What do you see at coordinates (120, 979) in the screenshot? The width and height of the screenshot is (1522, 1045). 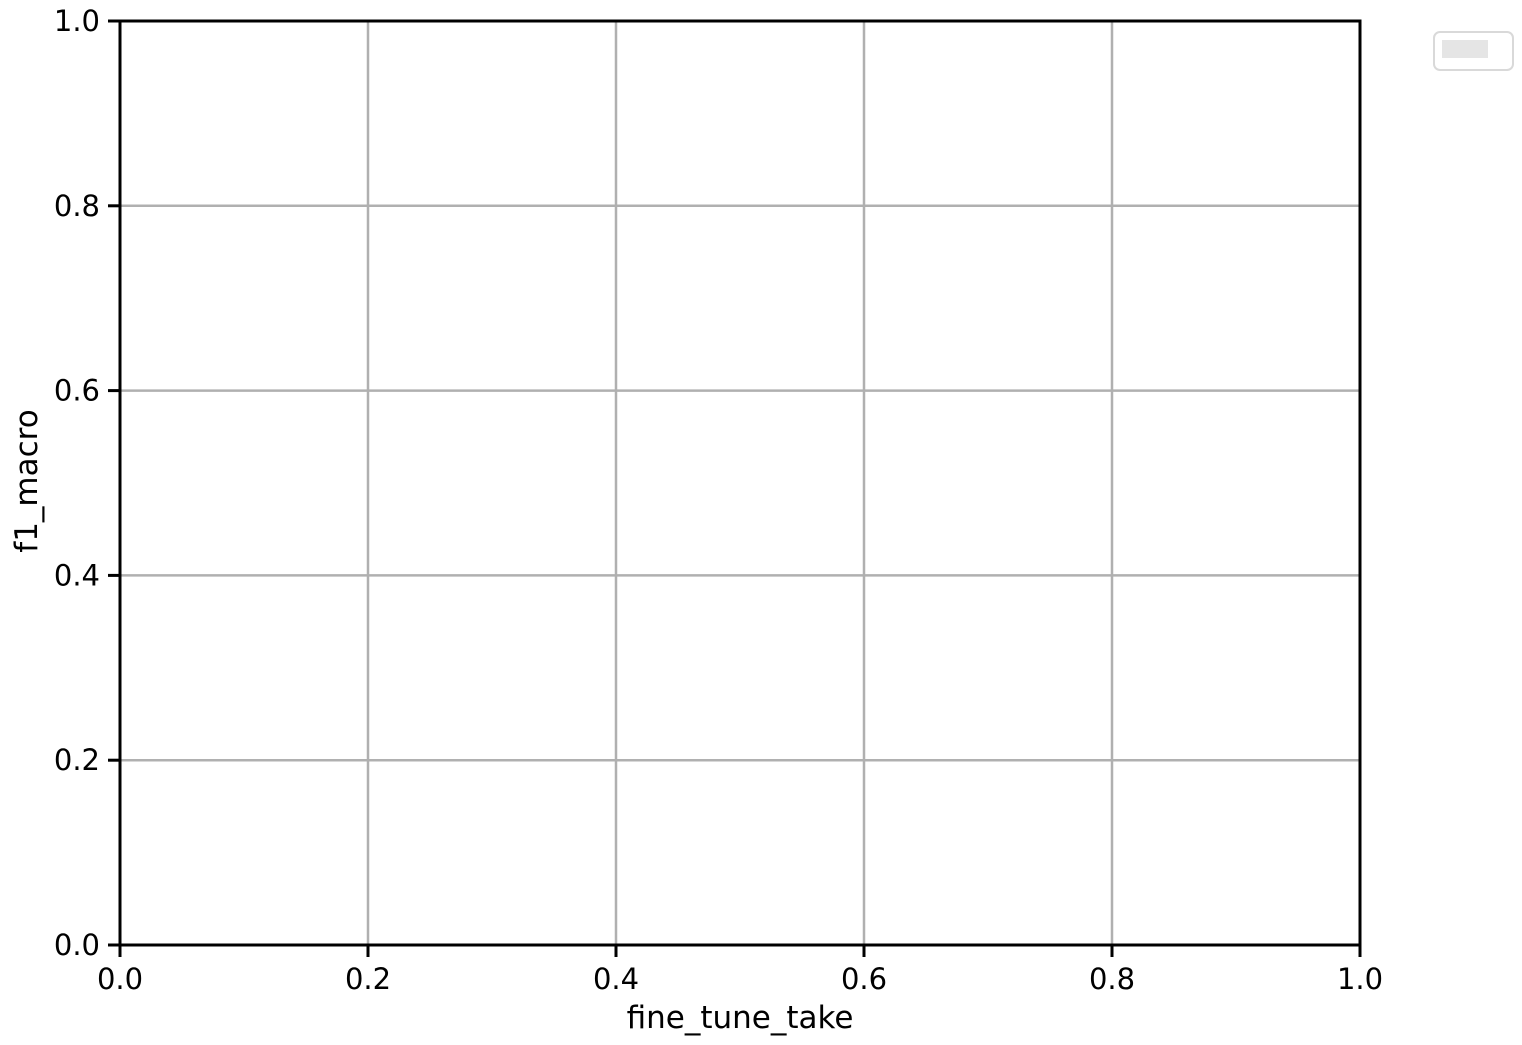 I see `x-tick-label: 0.0` at bounding box center [120, 979].